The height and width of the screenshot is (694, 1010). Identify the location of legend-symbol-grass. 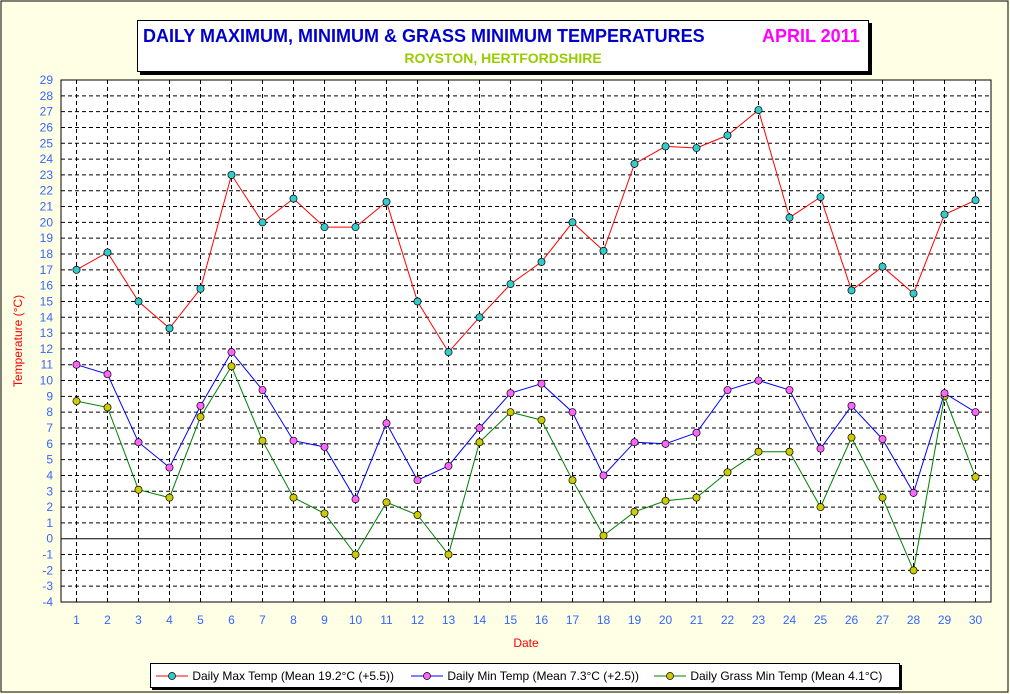
(670, 676).